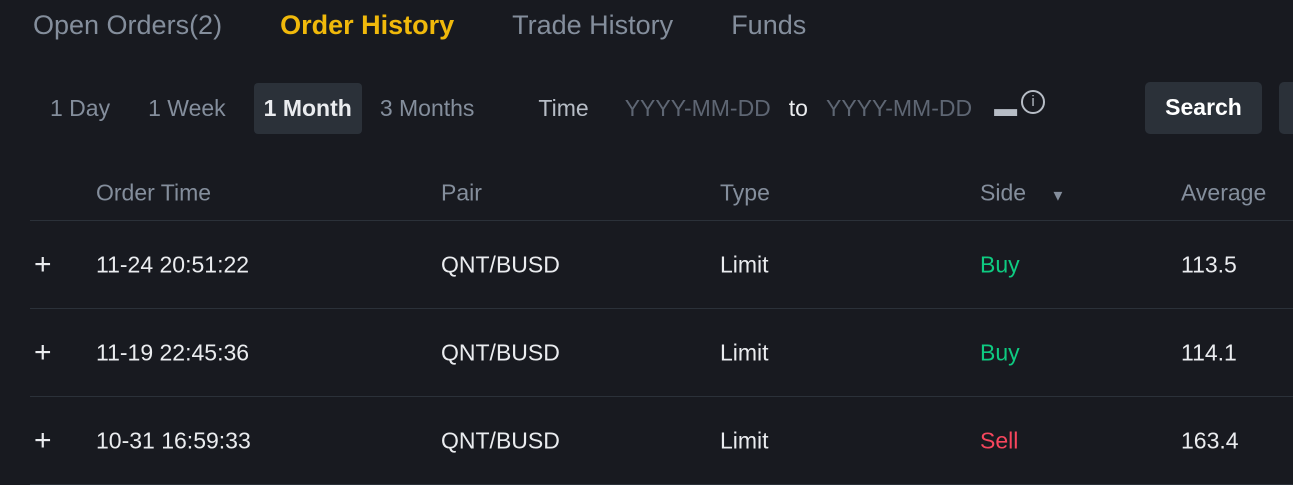  I want to click on info-icon: i, so click(1033, 102).